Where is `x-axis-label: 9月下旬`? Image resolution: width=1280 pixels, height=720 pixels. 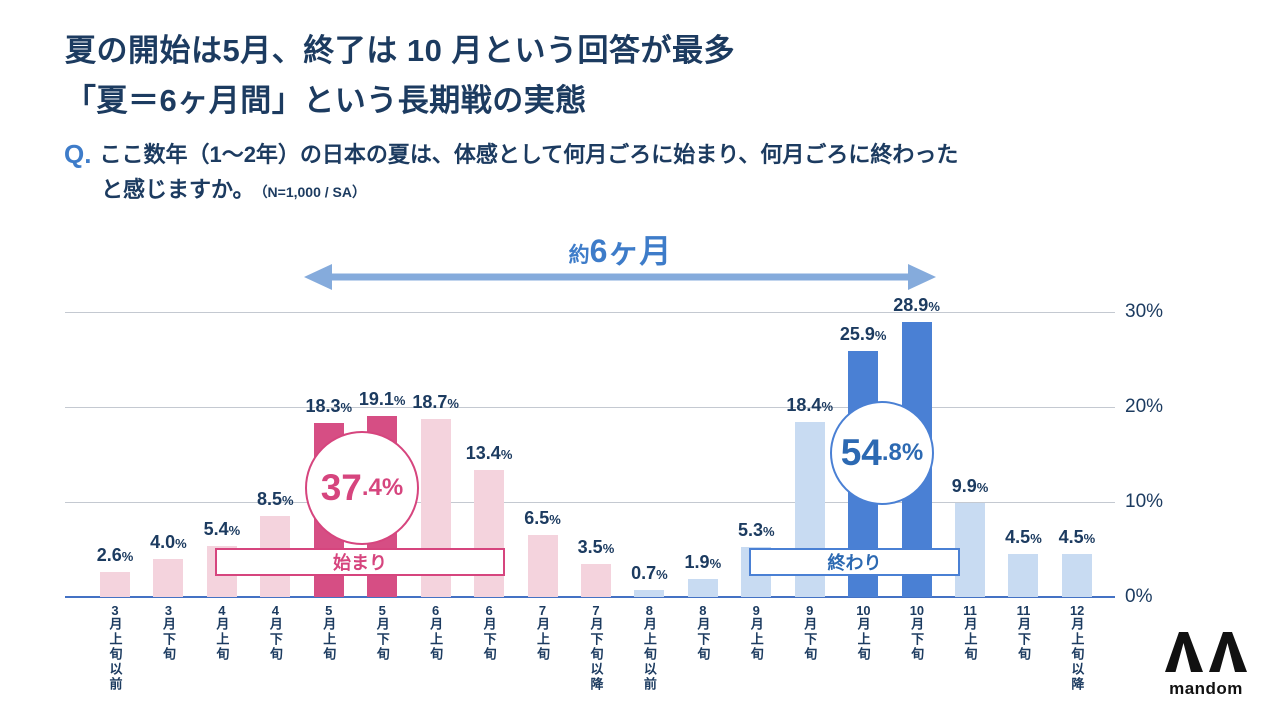
x-axis-label: 9月下旬 is located at coordinates (810, 633).